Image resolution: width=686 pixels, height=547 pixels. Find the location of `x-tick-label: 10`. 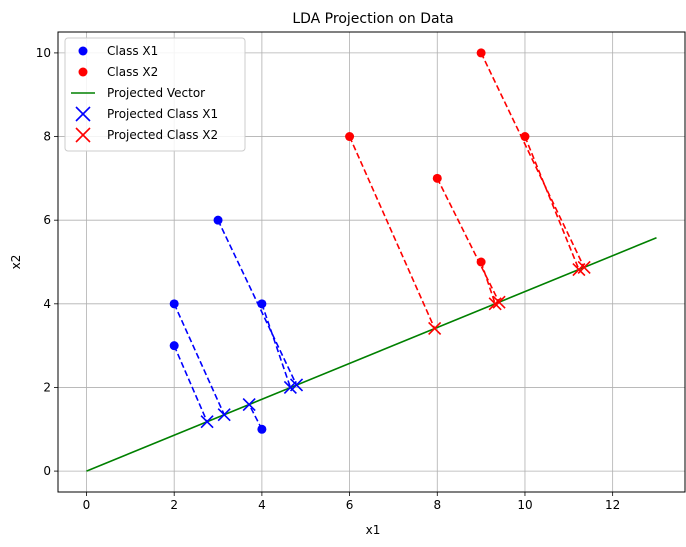

x-tick-label: 10 is located at coordinates (524, 505).